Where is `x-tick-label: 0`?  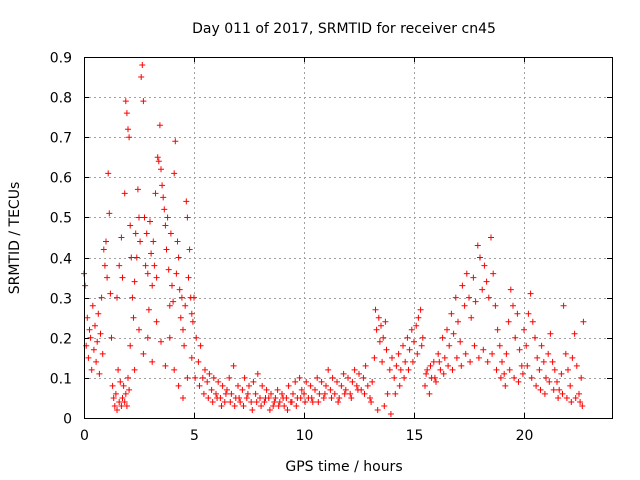 x-tick-label: 0 is located at coordinates (84, 436).